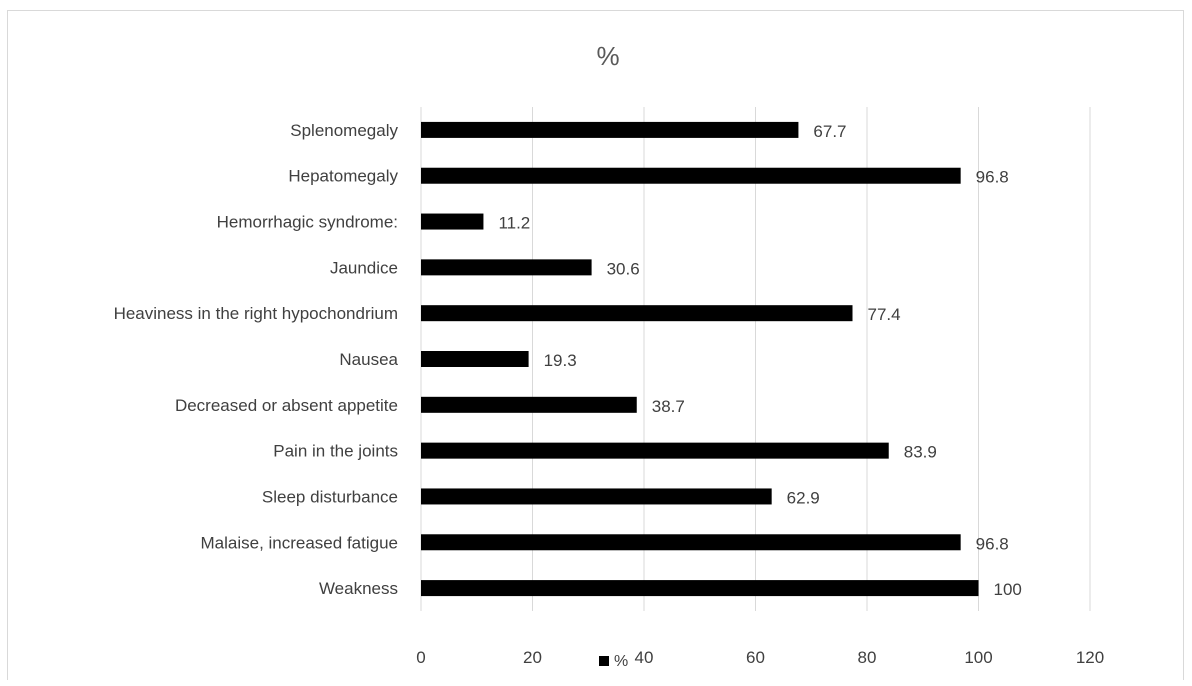 Image resolution: width=1192 pixels, height=686 pixels. What do you see at coordinates (1090, 657) in the screenshot?
I see `x-tick-label: 120` at bounding box center [1090, 657].